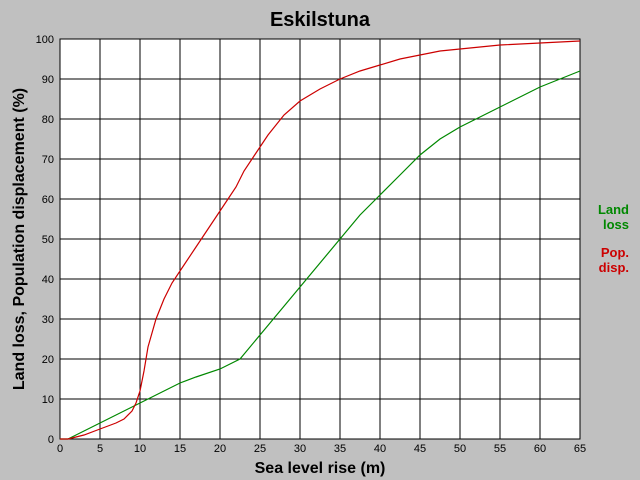 This screenshot has height=480, width=640. What do you see at coordinates (300, 449) in the screenshot?
I see `x-tick-label: 30` at bounding box center [300, 449].